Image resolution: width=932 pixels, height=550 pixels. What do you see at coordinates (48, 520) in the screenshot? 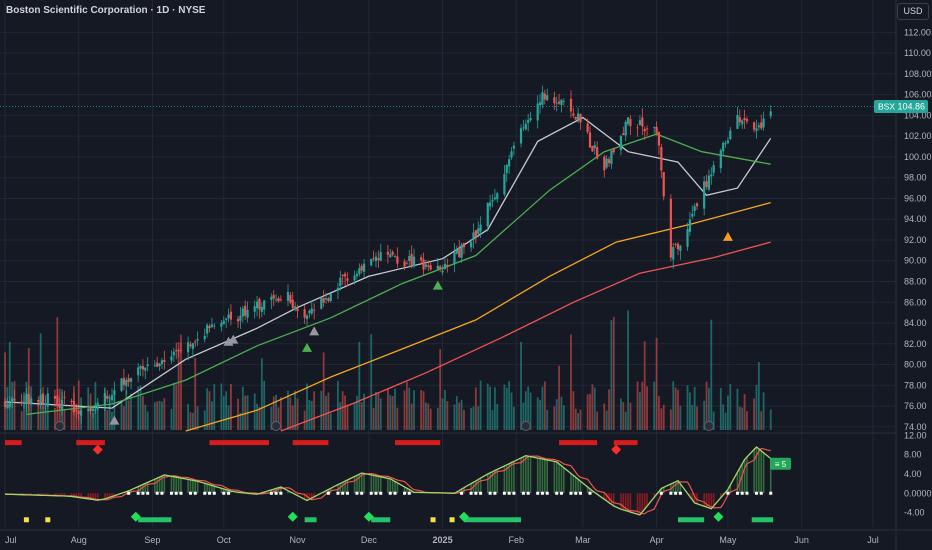
I see `signal-square` at bounding box center [48, 520].